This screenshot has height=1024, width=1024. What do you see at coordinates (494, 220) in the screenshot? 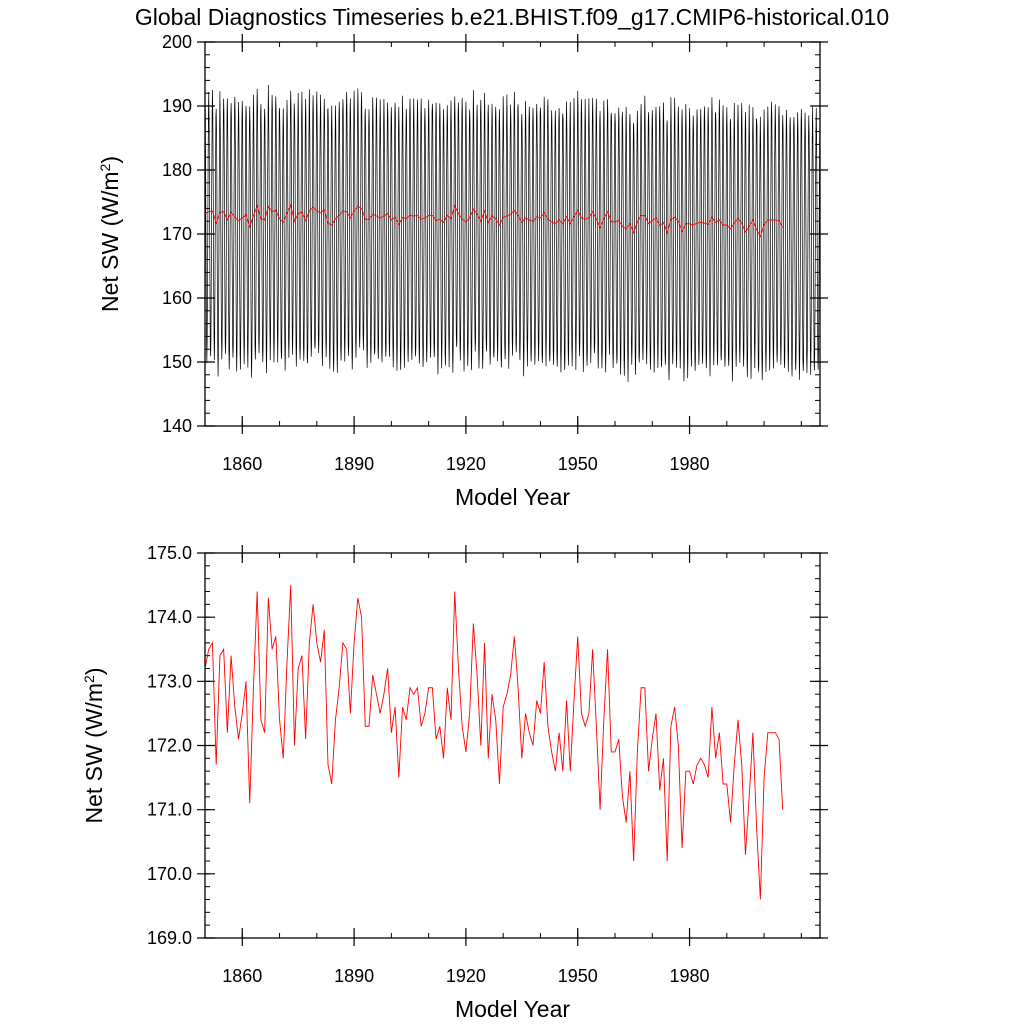
I see `annual_mean-series-line` at bounding box center [494, 220].